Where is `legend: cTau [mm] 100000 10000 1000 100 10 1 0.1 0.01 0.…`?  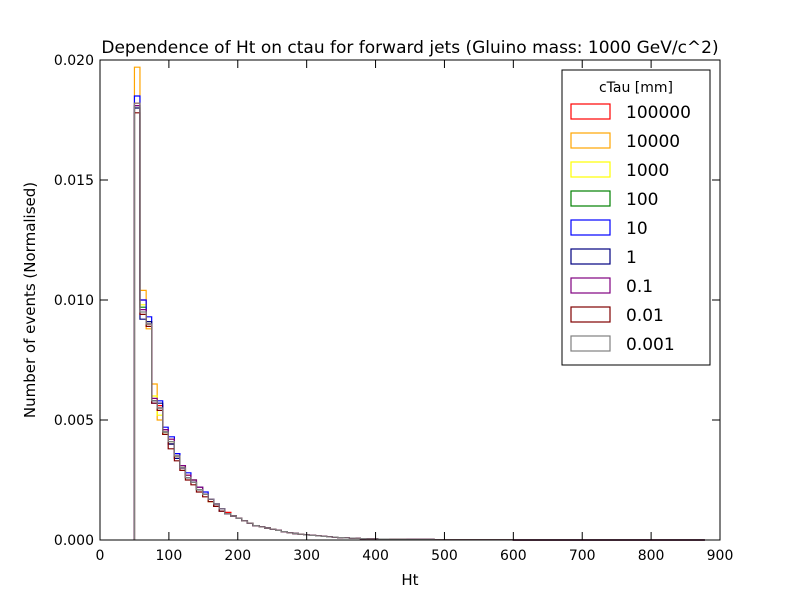
legend: cTau [mm] 100000 10000 1000 100 10 1 0.1 0.01 0.… is located at coordinates (636, 217).